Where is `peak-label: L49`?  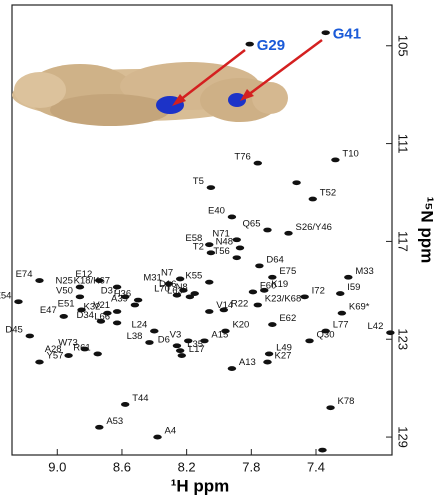
peak-label: L49 is located at coordinates (284, 347).